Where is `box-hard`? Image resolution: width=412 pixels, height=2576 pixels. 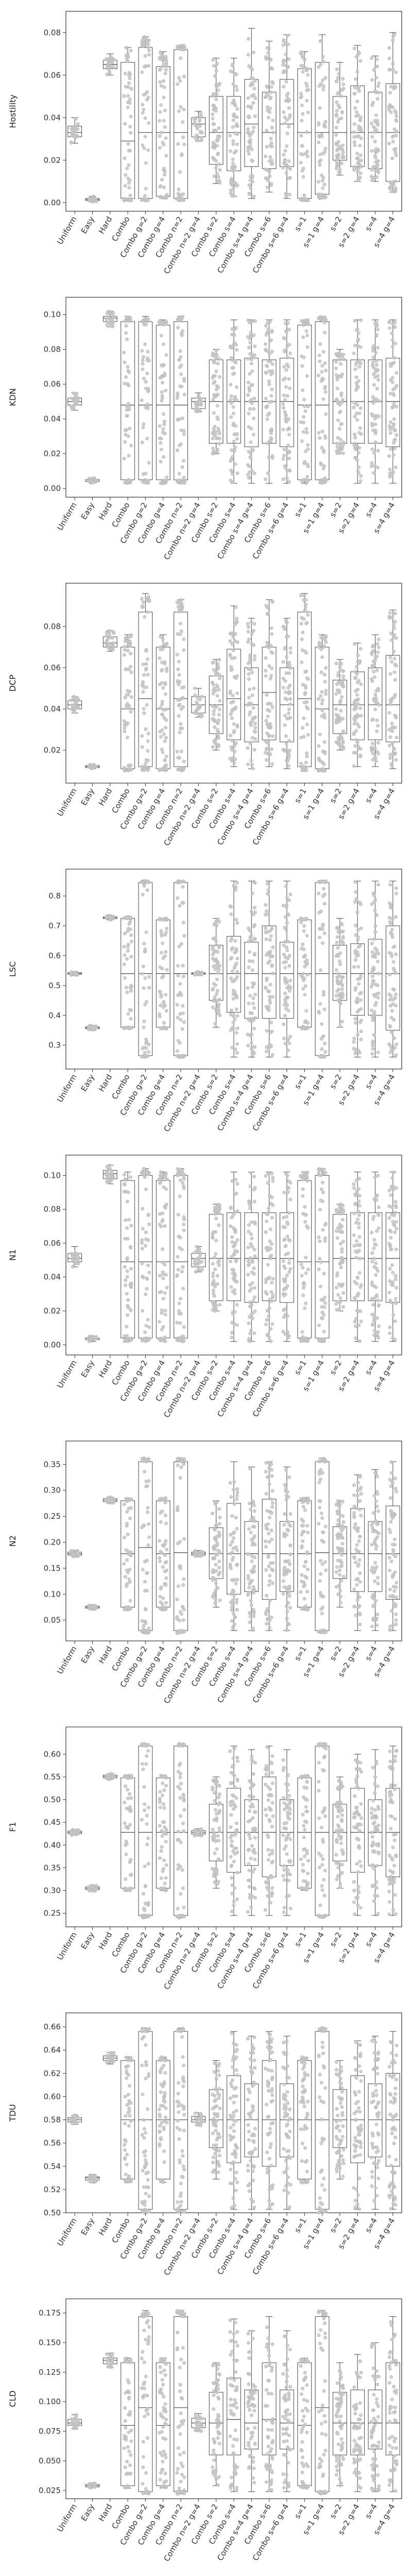
box-hard is located at coordinates (110, 917).